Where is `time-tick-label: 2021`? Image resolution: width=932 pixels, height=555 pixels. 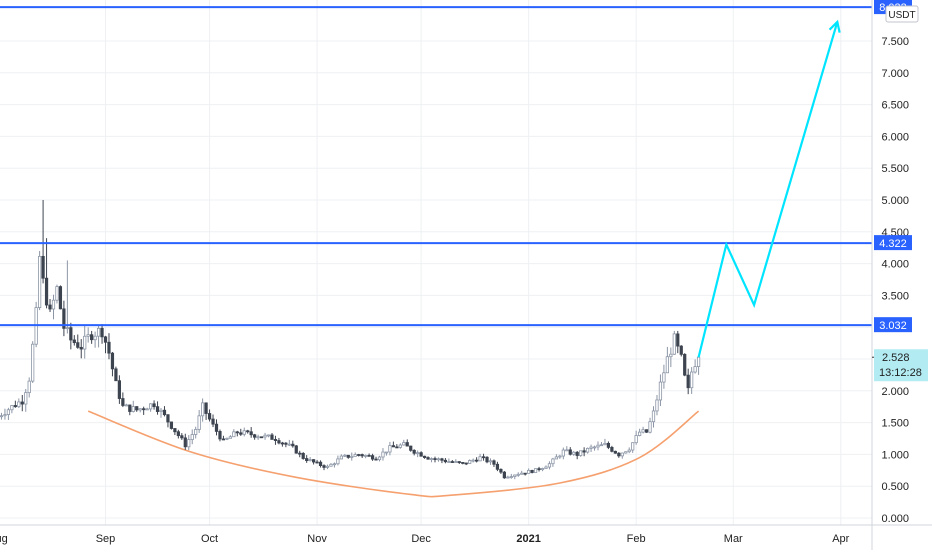 time-tick-label: 2021 is located at coordinates (528, 539).